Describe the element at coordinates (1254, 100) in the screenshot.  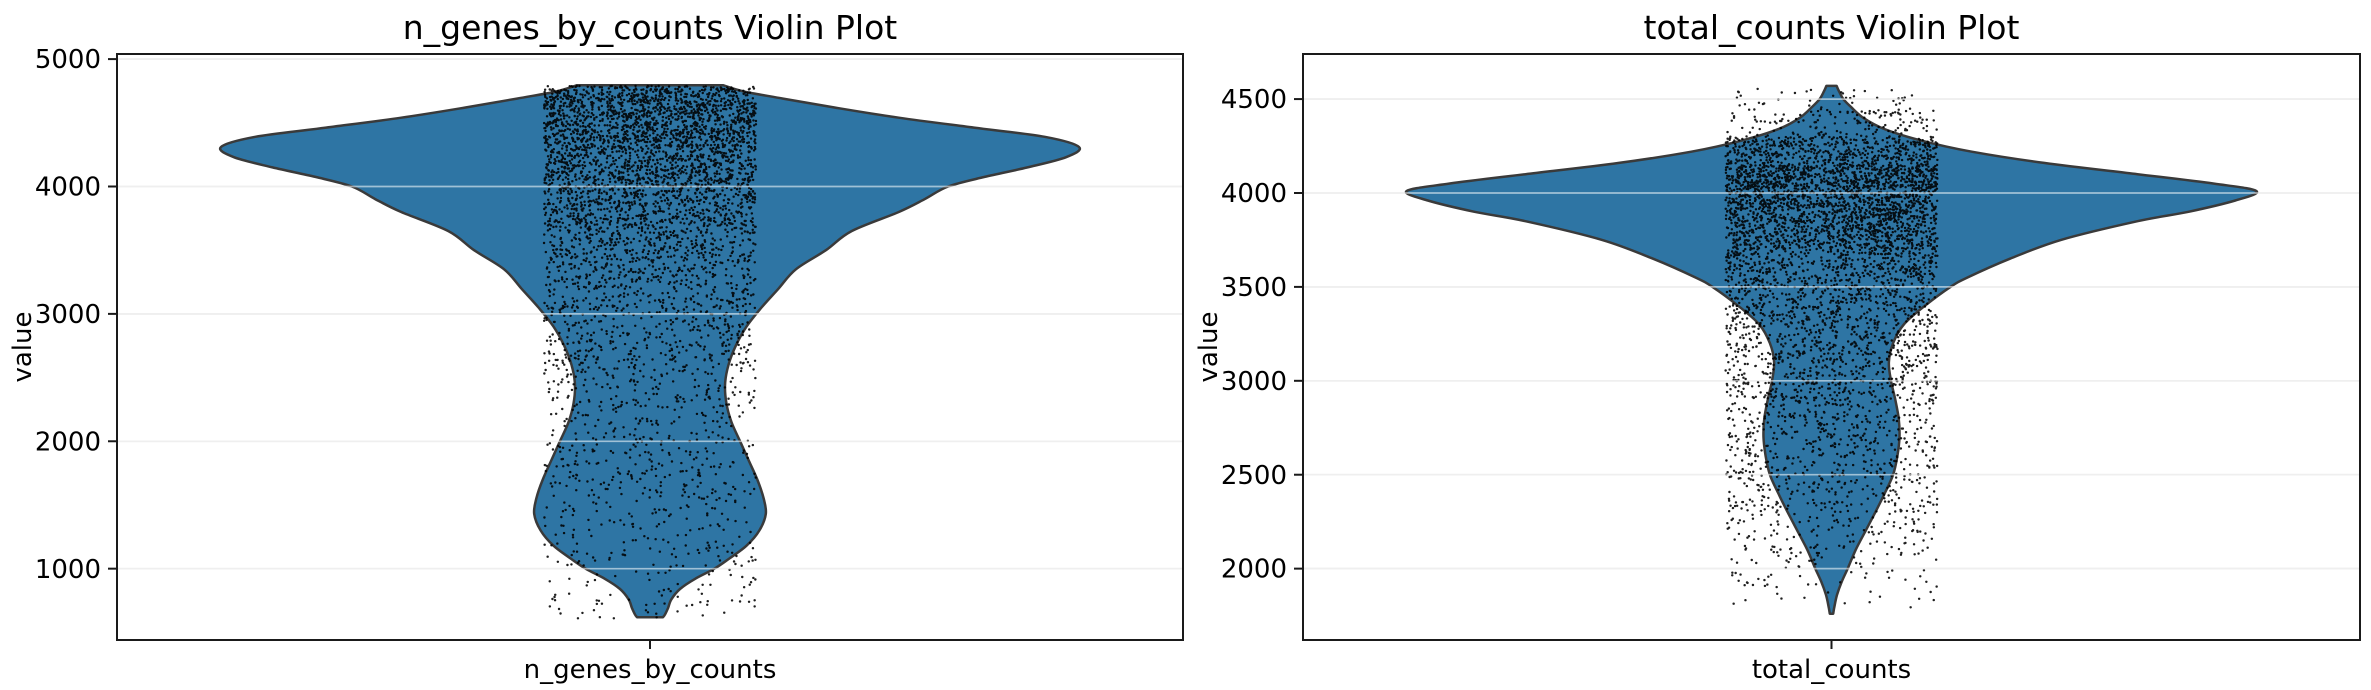
I see `y-tick-label: 4500` at that location.